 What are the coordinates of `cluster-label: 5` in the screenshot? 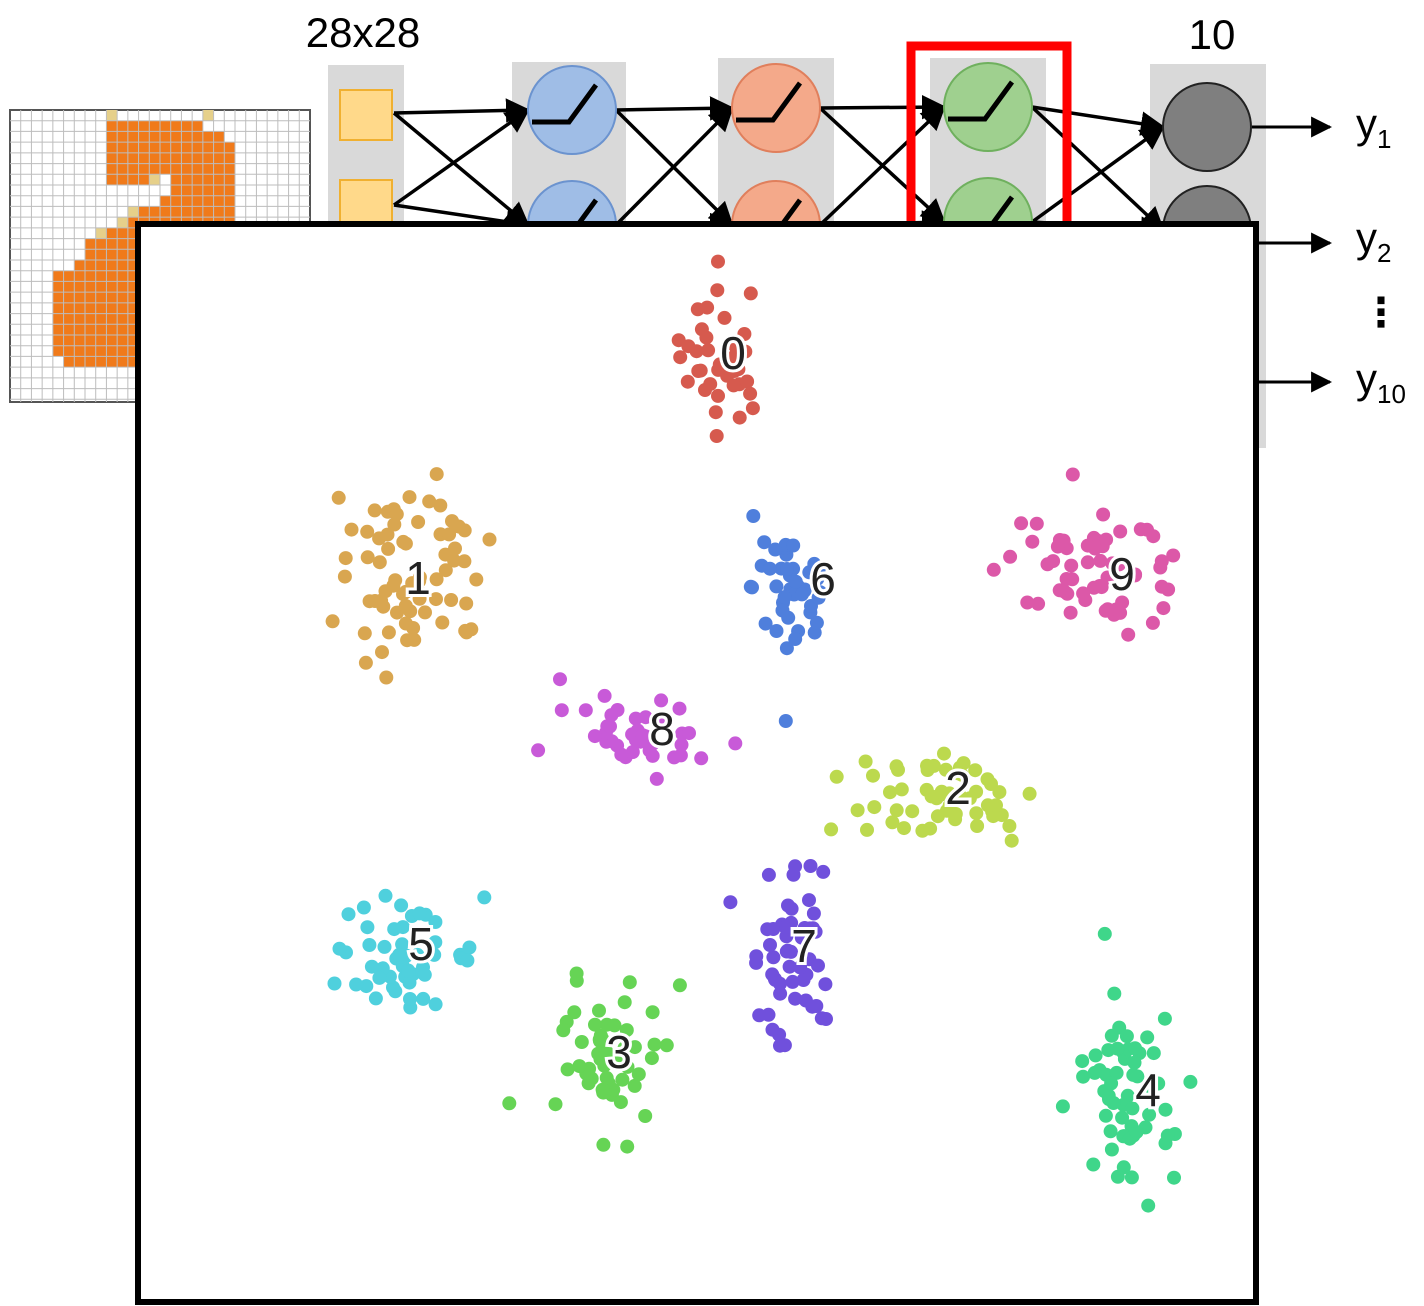 It's located at (421, 944).